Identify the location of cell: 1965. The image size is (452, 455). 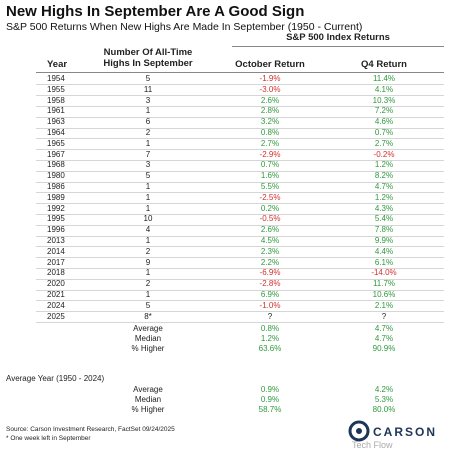
(56, 143).